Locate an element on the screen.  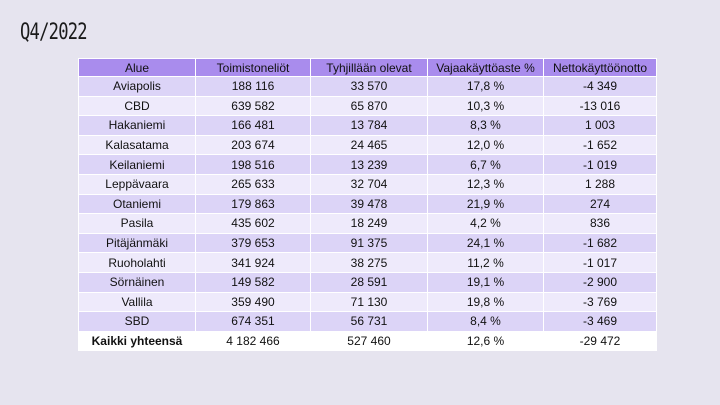
table-cell: -1 682 is located at coordinates (600, 243).